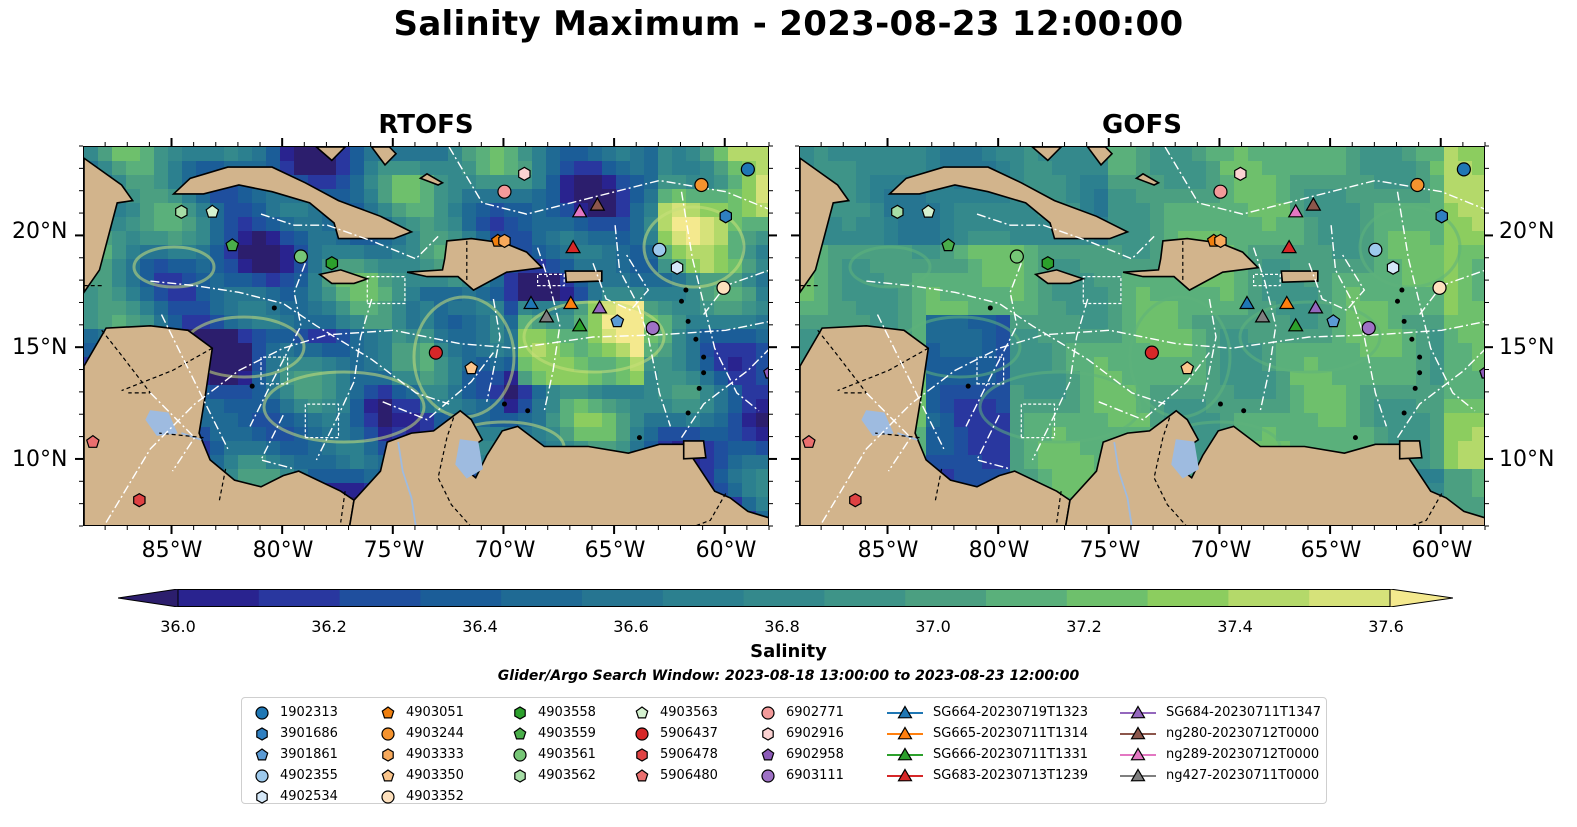 The image size is (1577, 827). What do you see at coordinates (262, 796) in the screenshot?
I see `legend-hexagon-icon` at bounding box center [262, 796].